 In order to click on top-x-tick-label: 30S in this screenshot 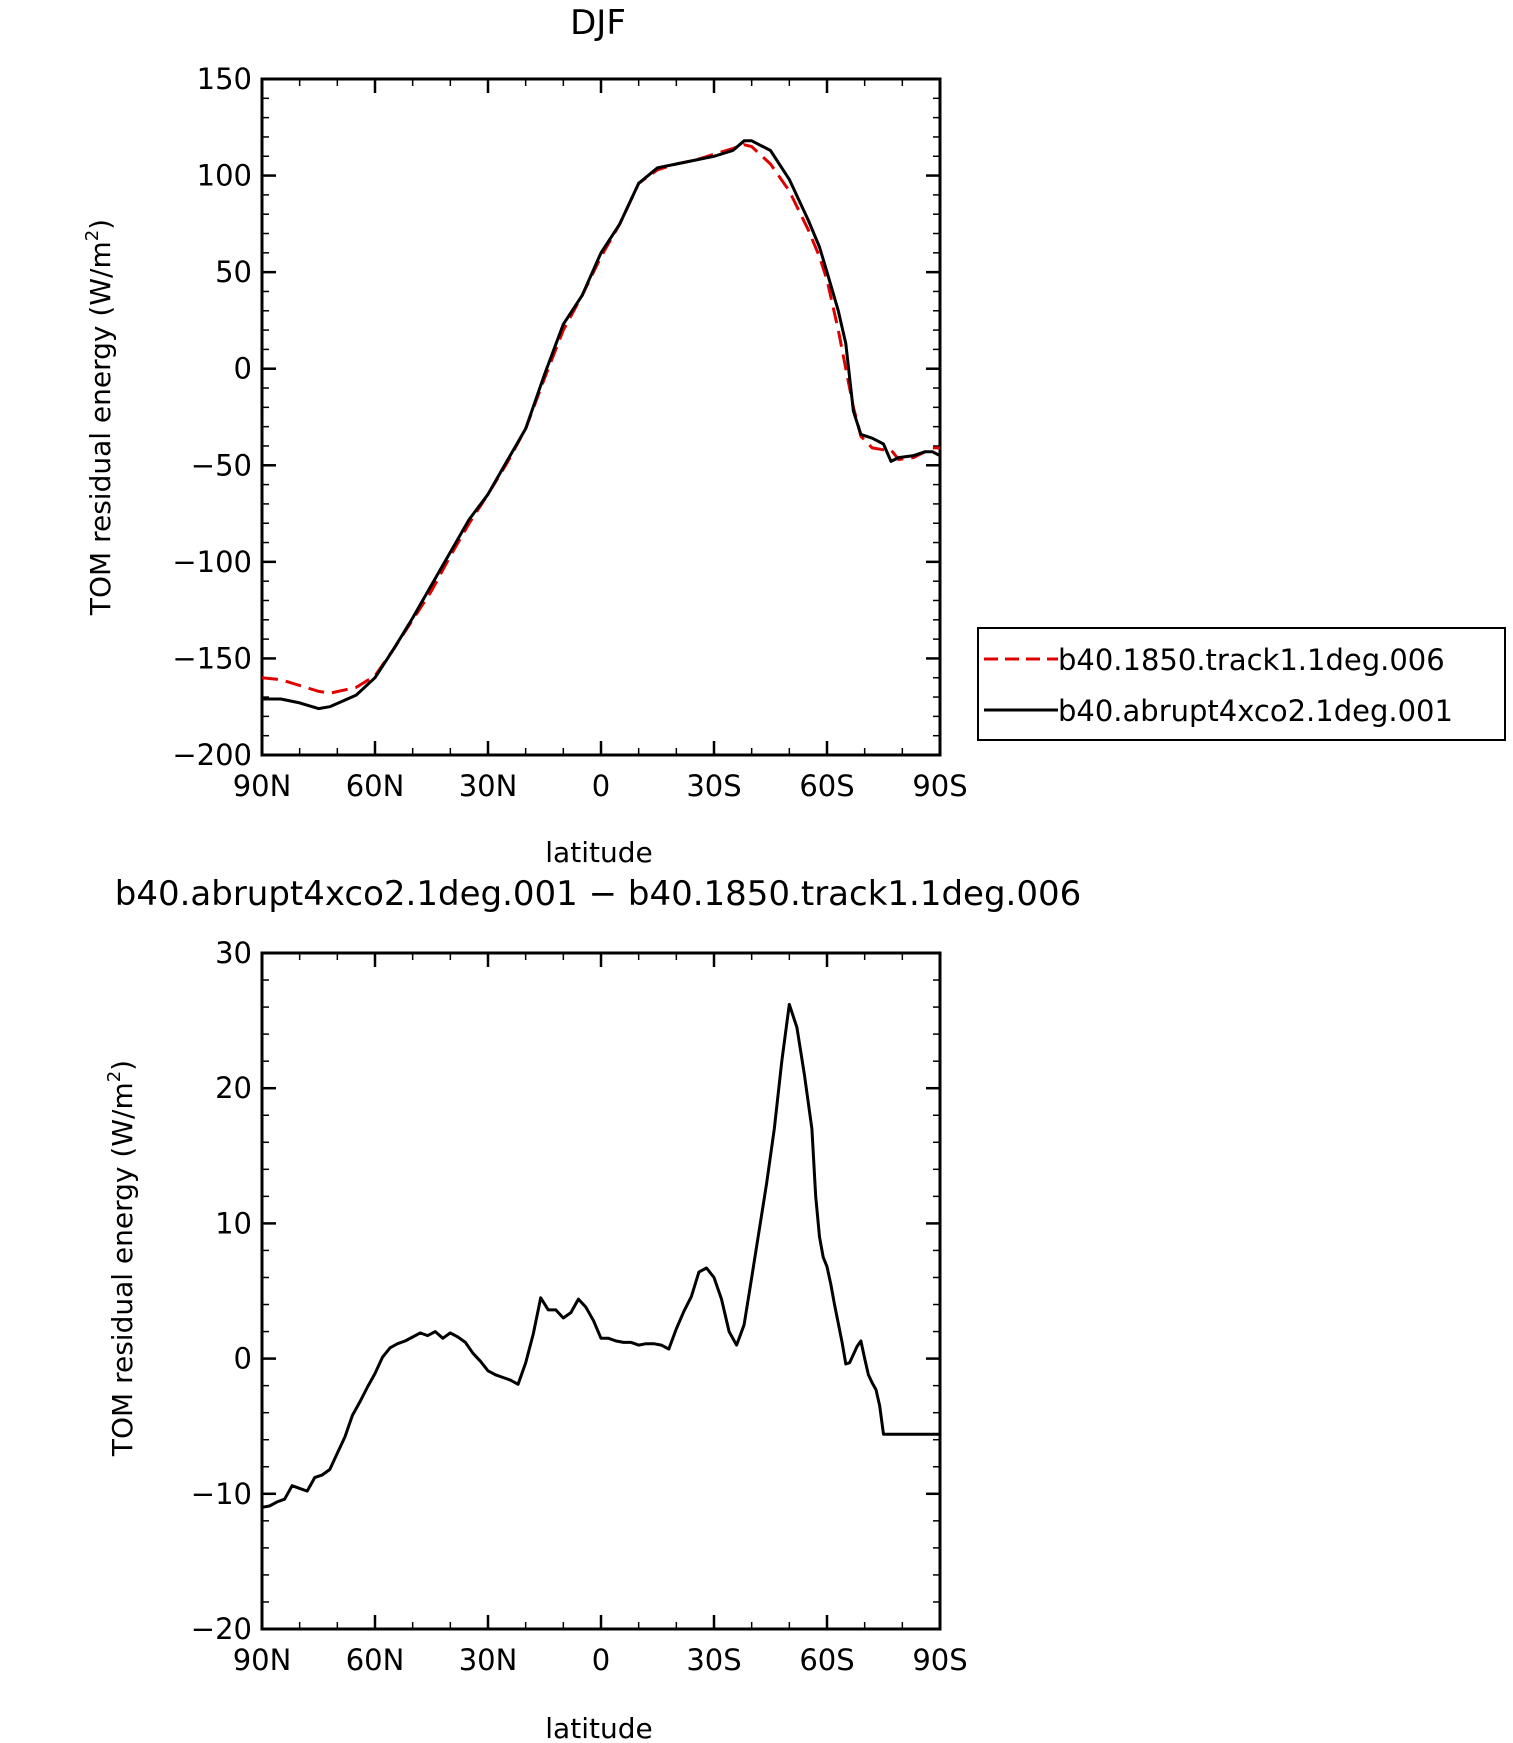, I will do `click(713, 786)`.